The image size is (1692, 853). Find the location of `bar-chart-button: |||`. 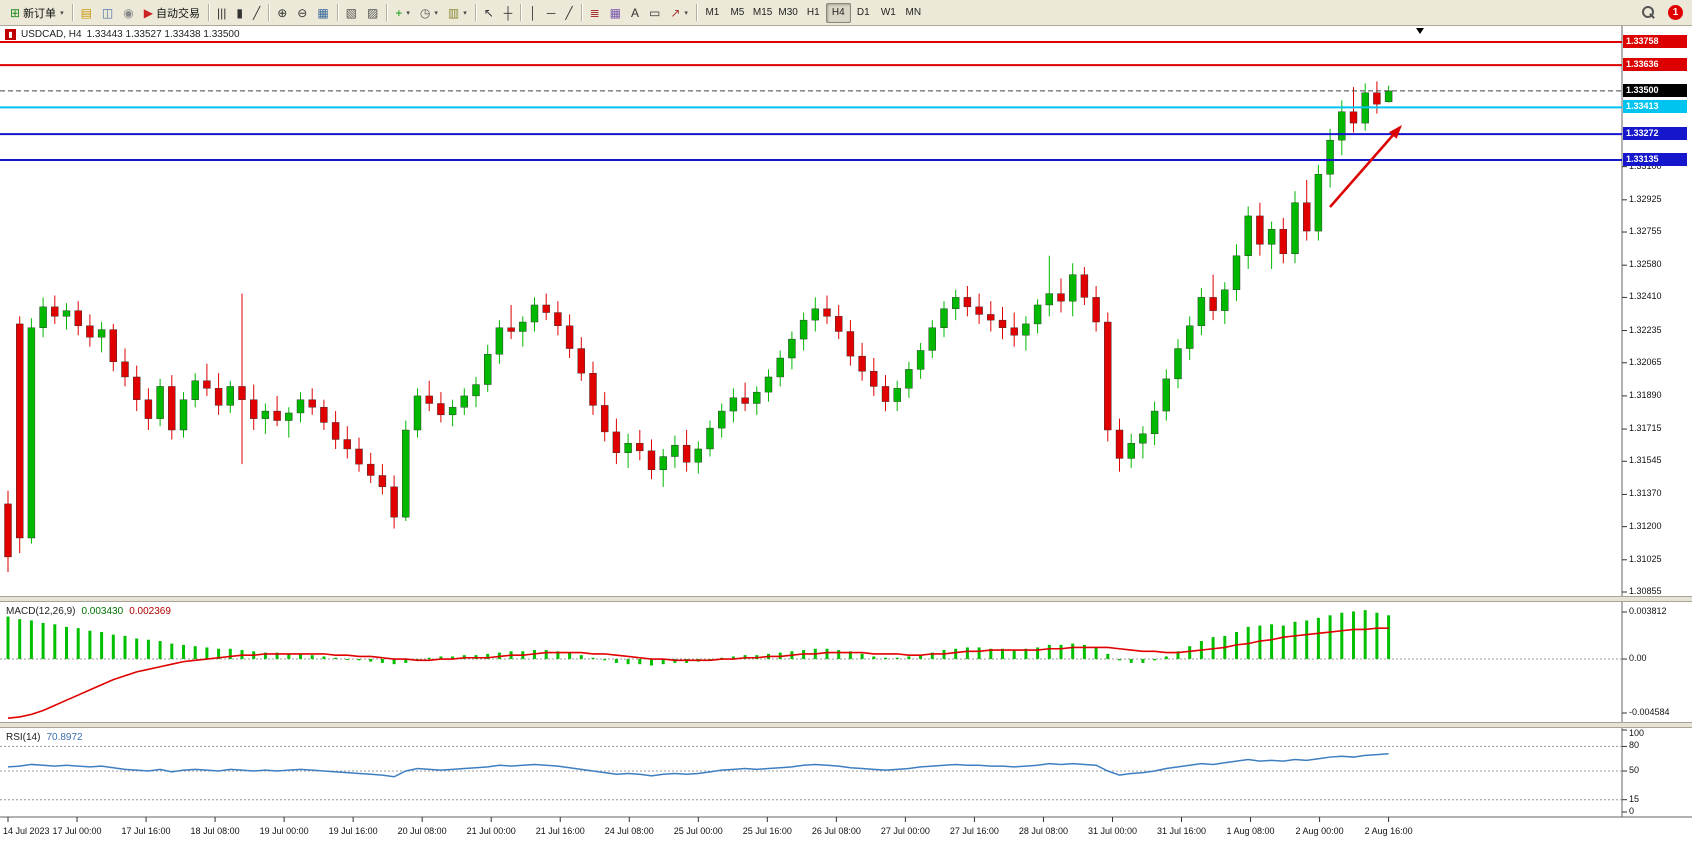

bar-chart-button: ||| is located at coordinates (221, 13).